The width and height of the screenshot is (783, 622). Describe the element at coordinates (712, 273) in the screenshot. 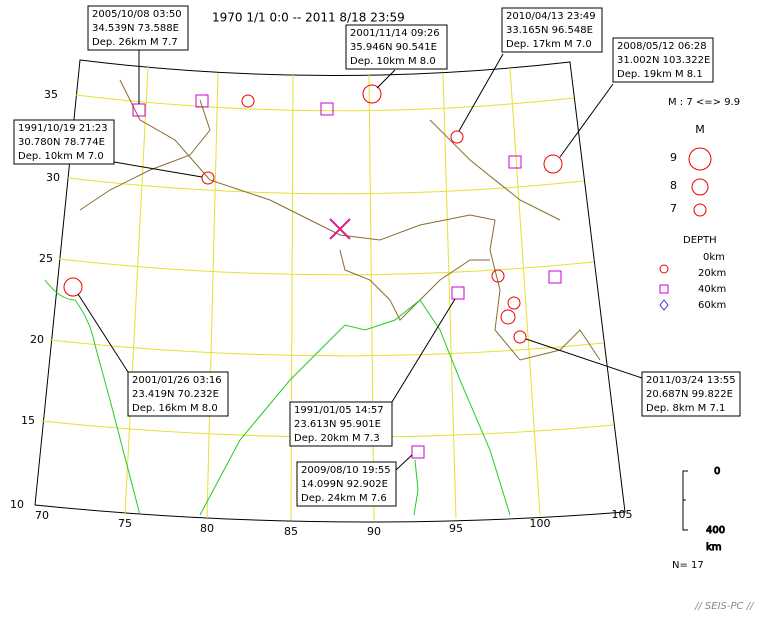

I see `depth-label: 20km` at that location.